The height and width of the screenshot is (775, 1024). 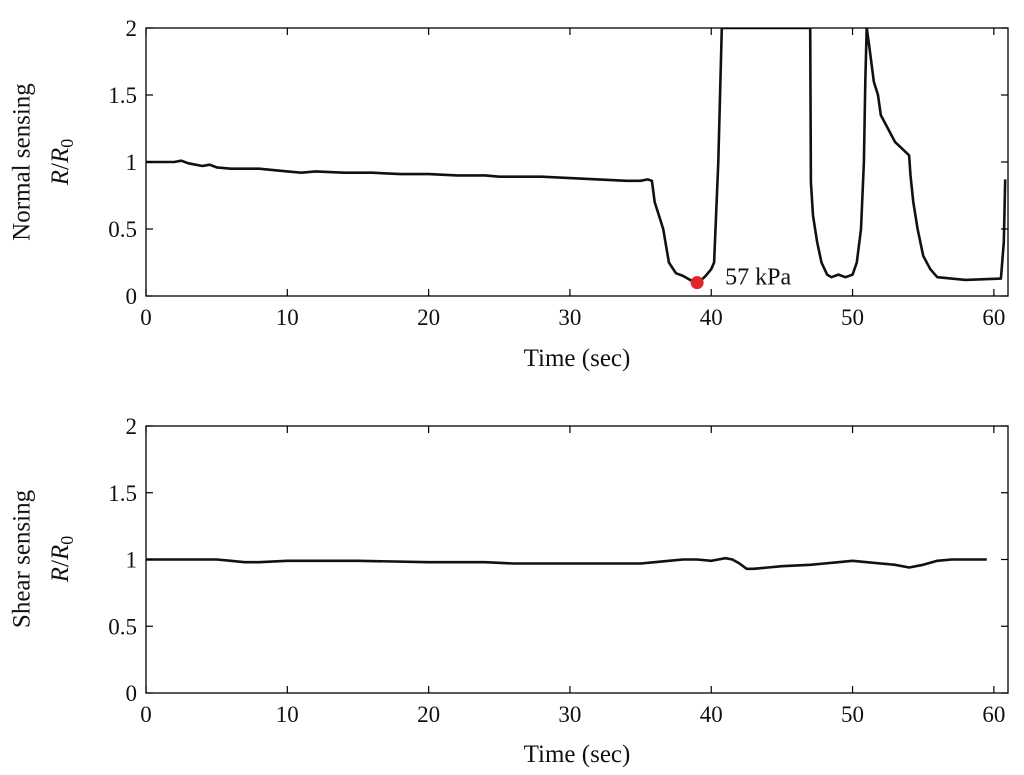 I want to click on annotation-marker, so click(x=697, y=283).